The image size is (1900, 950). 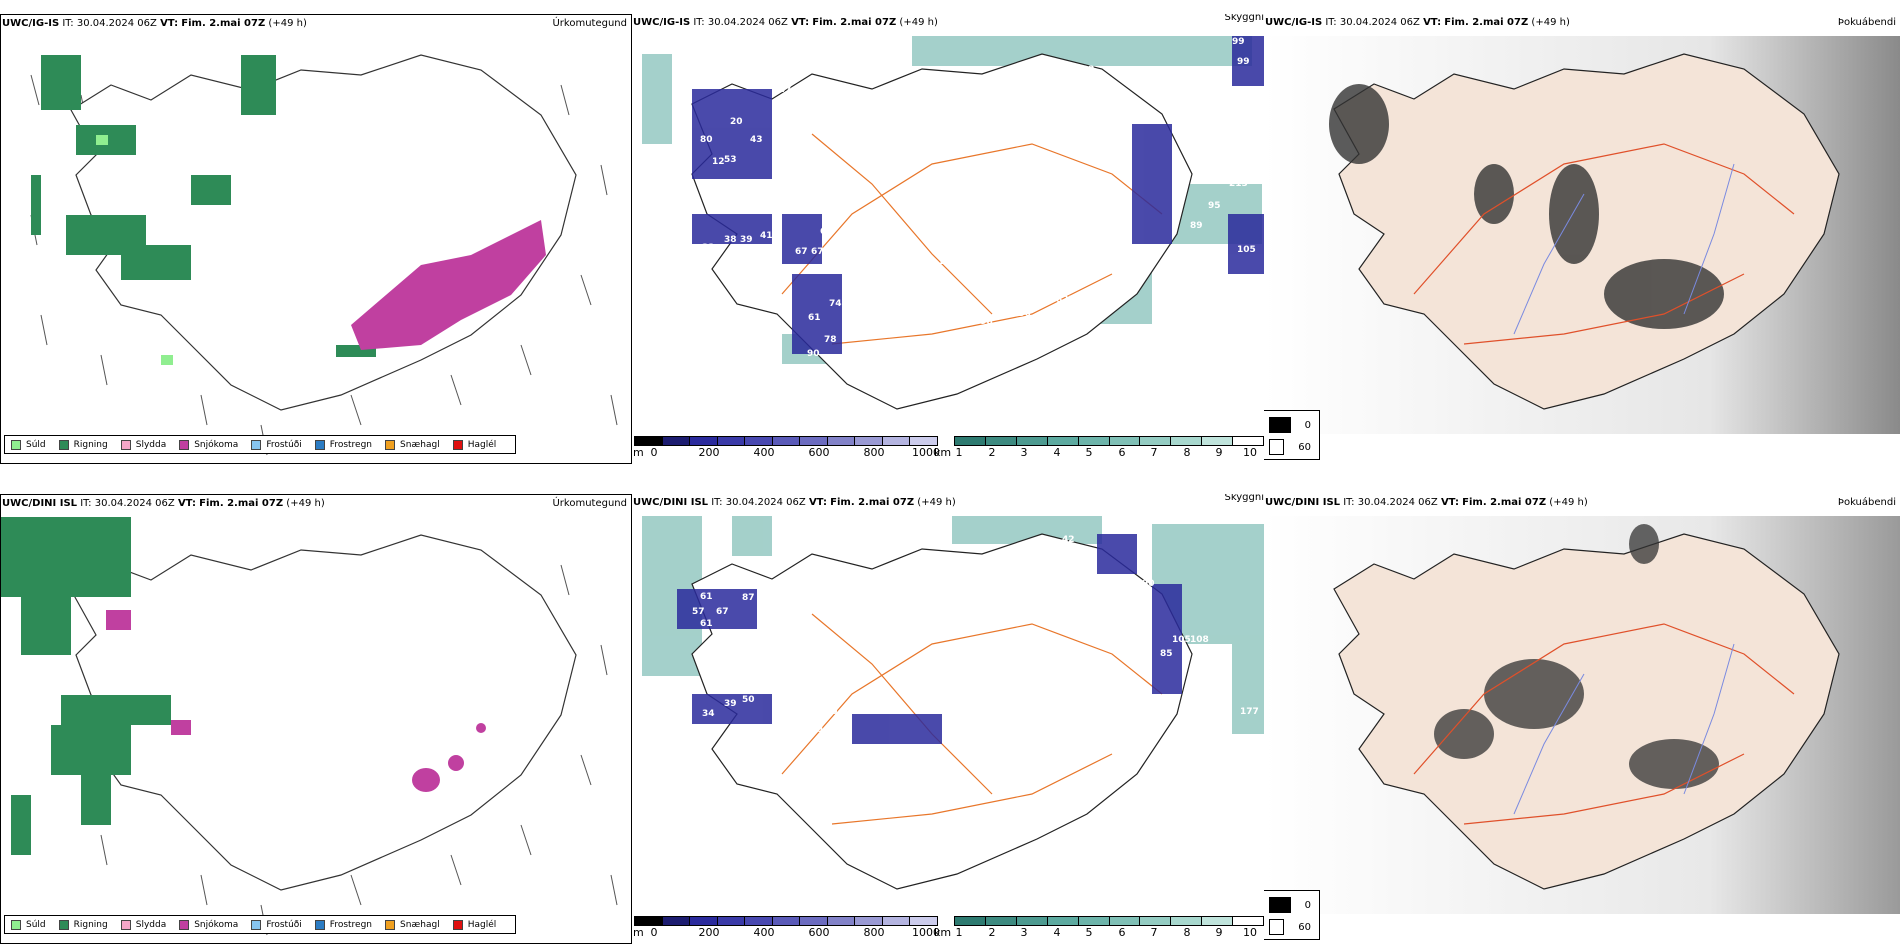 I want to click on distance-scale: km 1 2 3 4 5 6 7 8 9 10, so click(x=1099, y=448).